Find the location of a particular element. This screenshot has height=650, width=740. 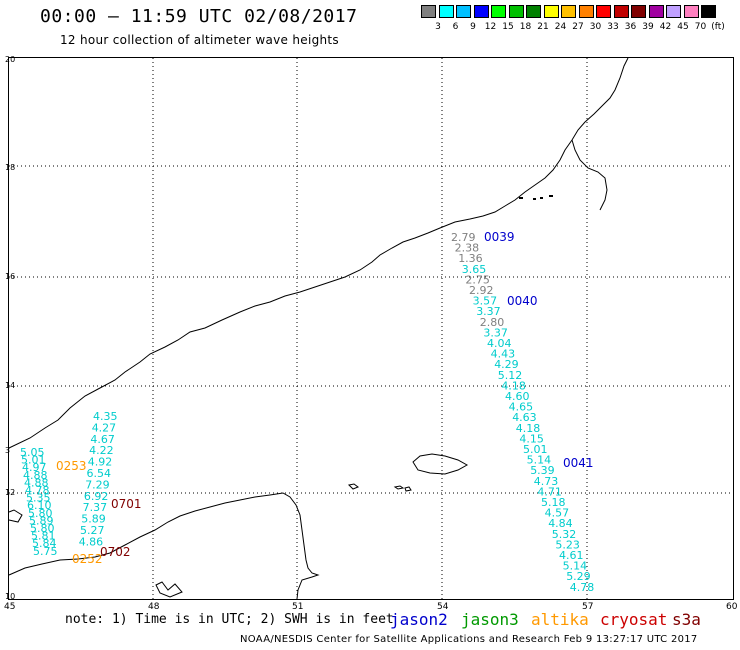

track-value: 4.65 is located at coordinates (521, 407).